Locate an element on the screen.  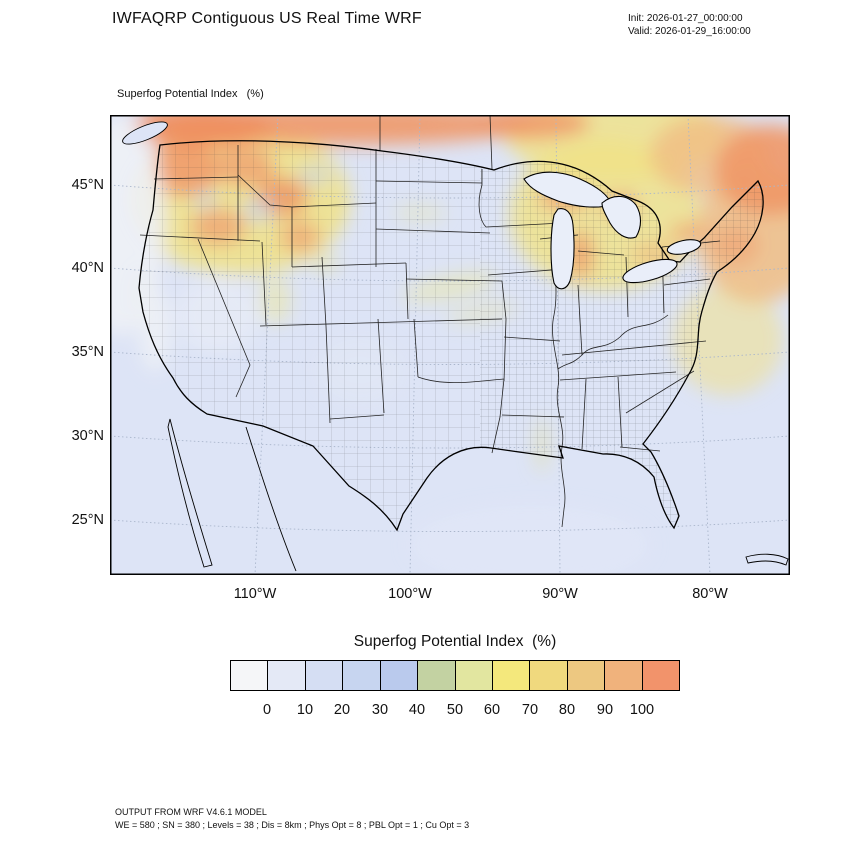
vancouver-island is located at coordinates (145, 133).